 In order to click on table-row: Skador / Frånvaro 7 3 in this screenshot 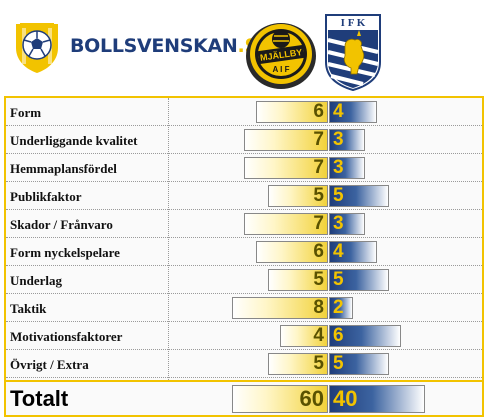, I will do `click(244, 224)`.